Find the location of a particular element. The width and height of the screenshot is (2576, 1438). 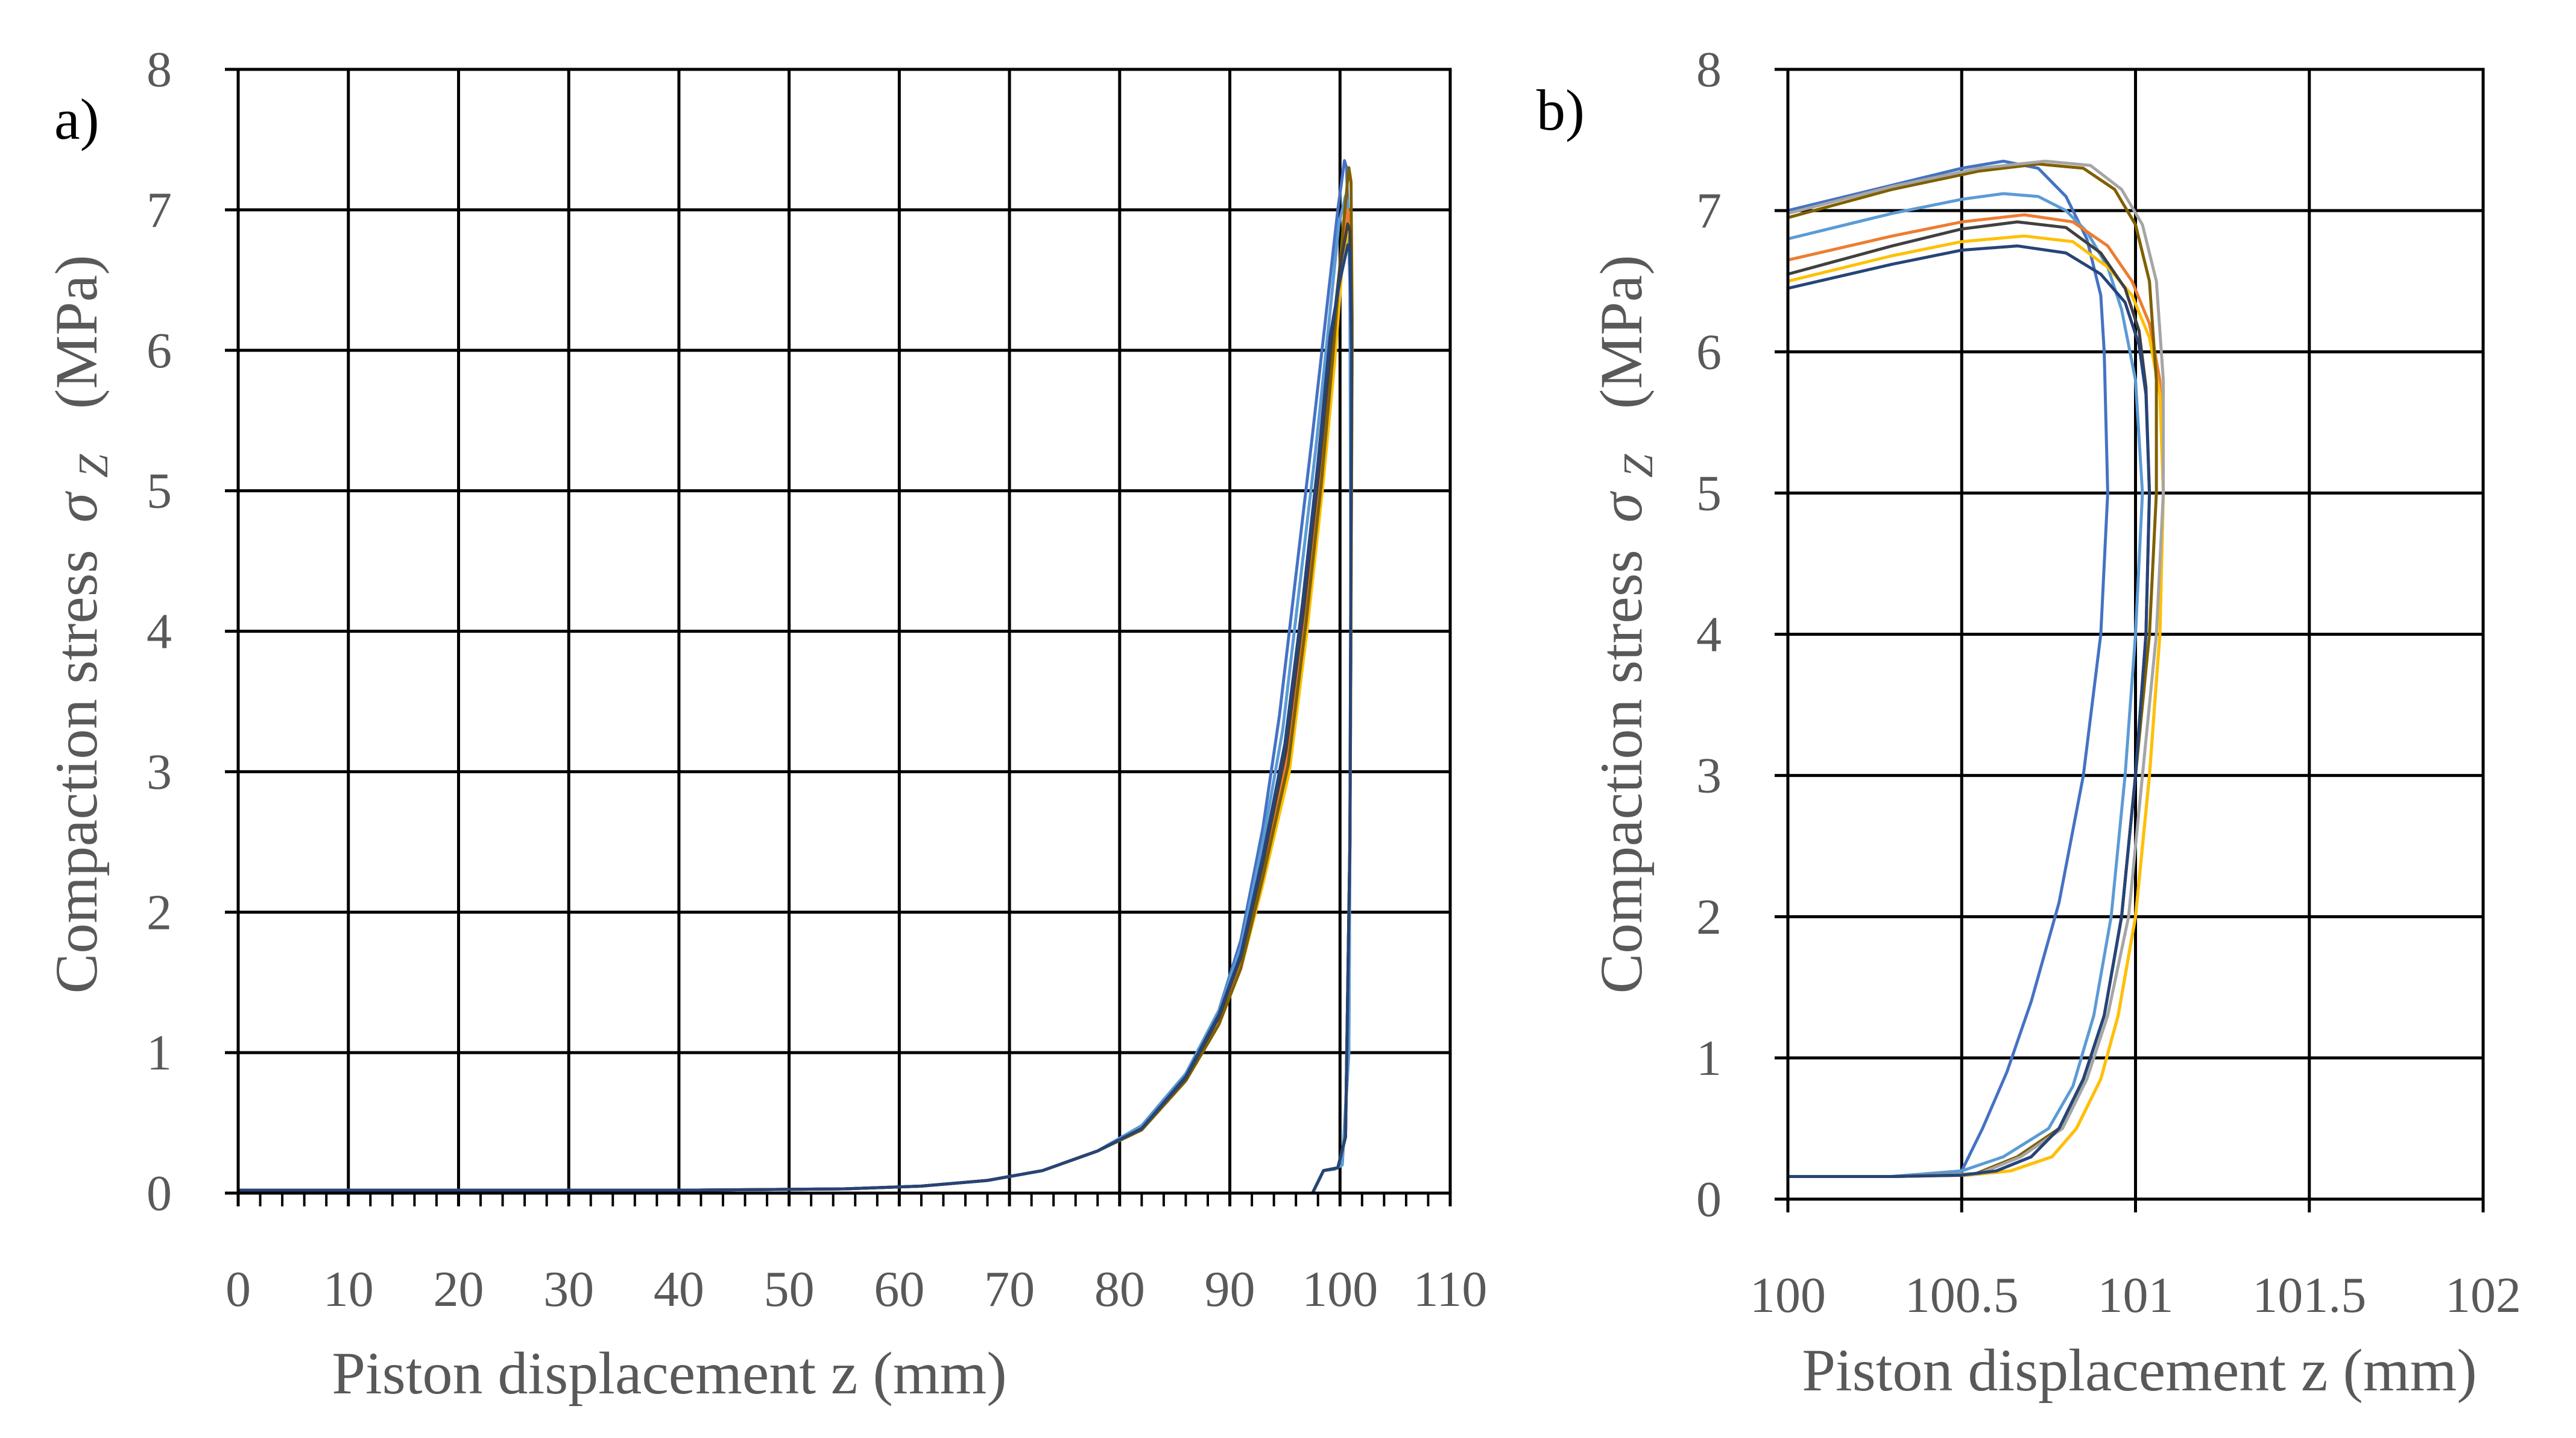

panel-b-x-tick-labels: 100 100.5 101 101.5 102 is located at coordinates (2135, 1295).